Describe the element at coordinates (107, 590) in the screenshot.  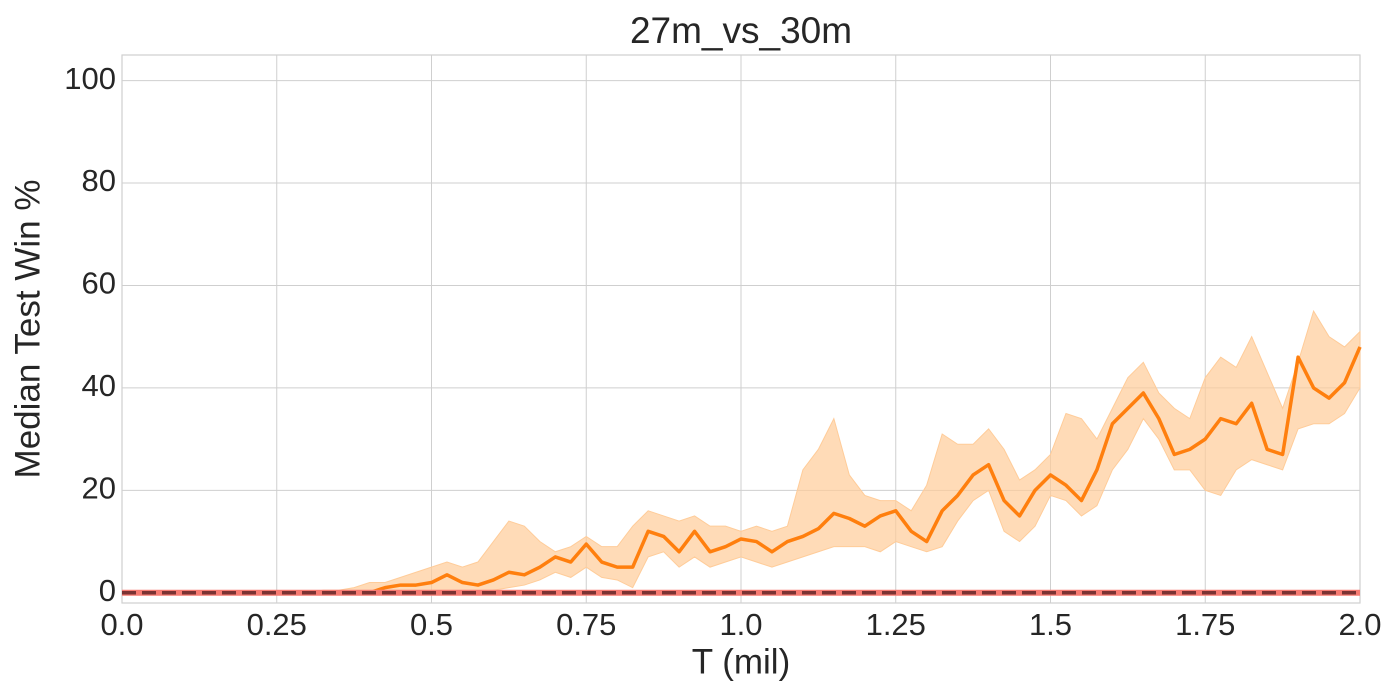
I see `y-tick-label: 0` at that location.